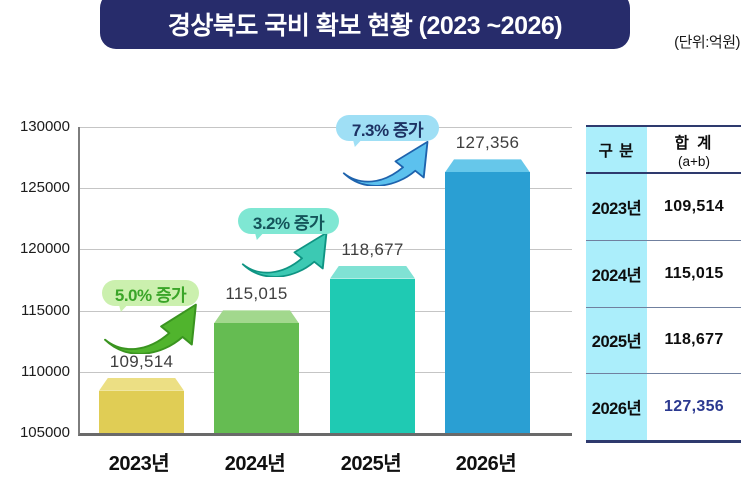 This screenshot has width=744, height=497. I want to click on y-axis-tick: 110000, so click(45, 371).